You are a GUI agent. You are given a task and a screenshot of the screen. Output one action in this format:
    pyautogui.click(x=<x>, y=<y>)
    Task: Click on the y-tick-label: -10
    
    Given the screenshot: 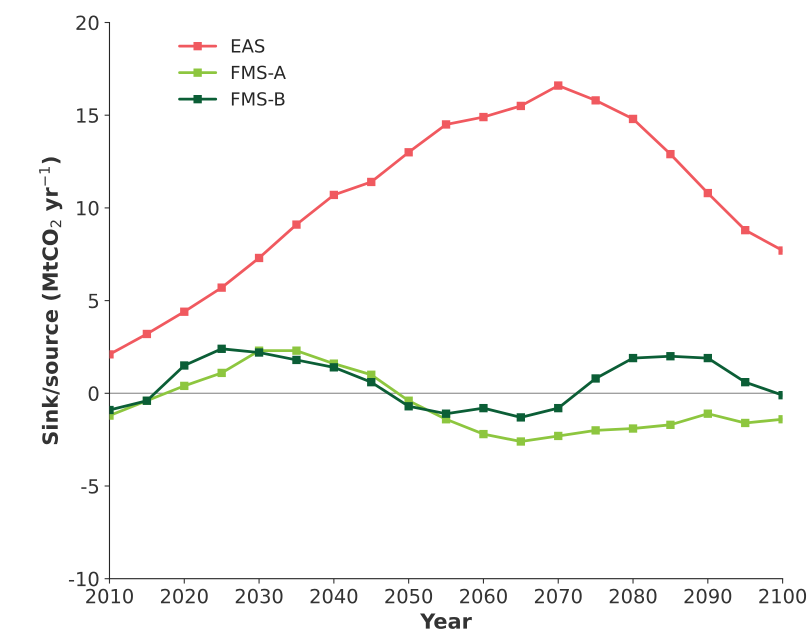 What is the action you would take?
    pyautogui.click(x=83, y=579)
    